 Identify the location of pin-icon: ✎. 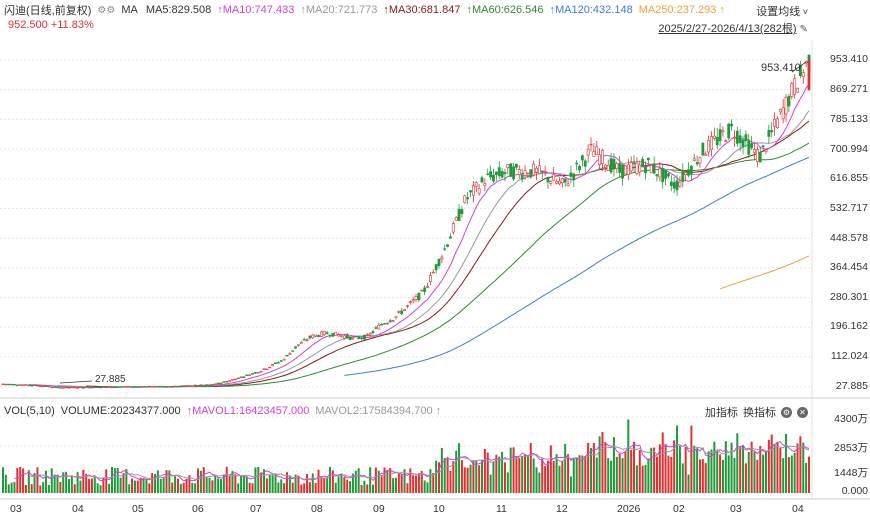
(803, 29).